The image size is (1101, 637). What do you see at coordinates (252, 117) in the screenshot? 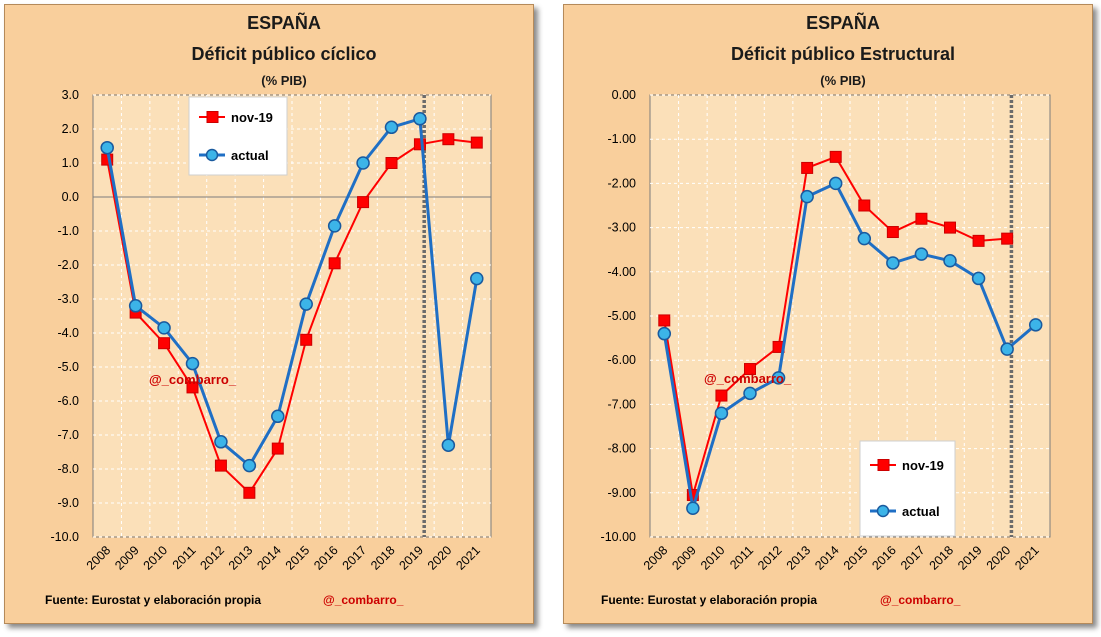
I see `legend-label-nov-19: nov-19` at bounding box center [252, 117].